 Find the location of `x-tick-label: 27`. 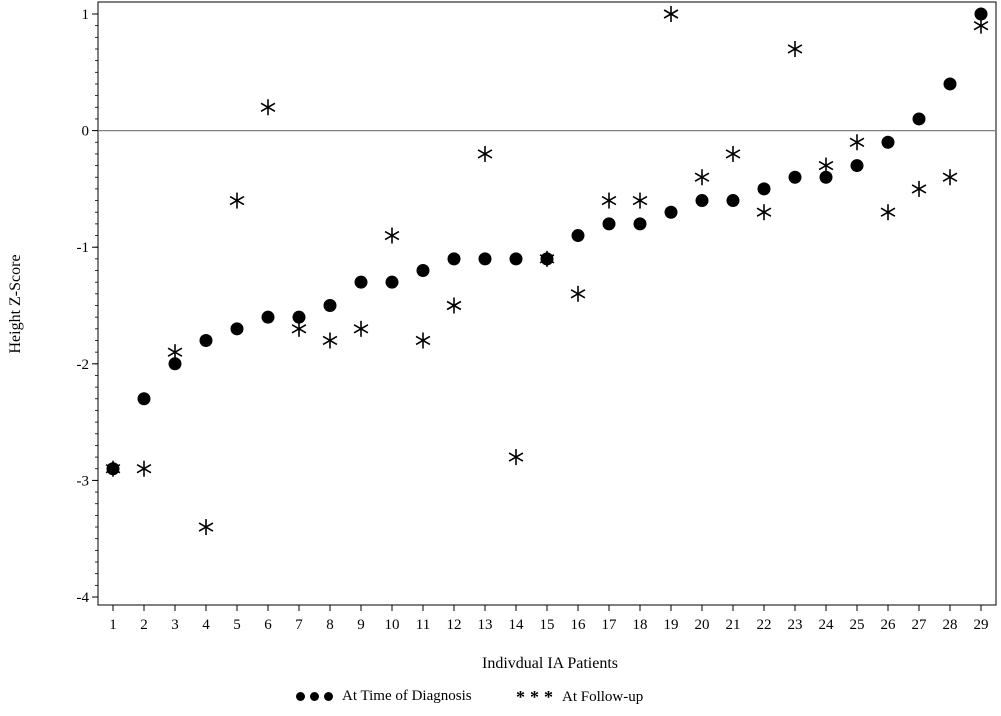

x-tick-label: 27 is located at coordinates (920, 625).